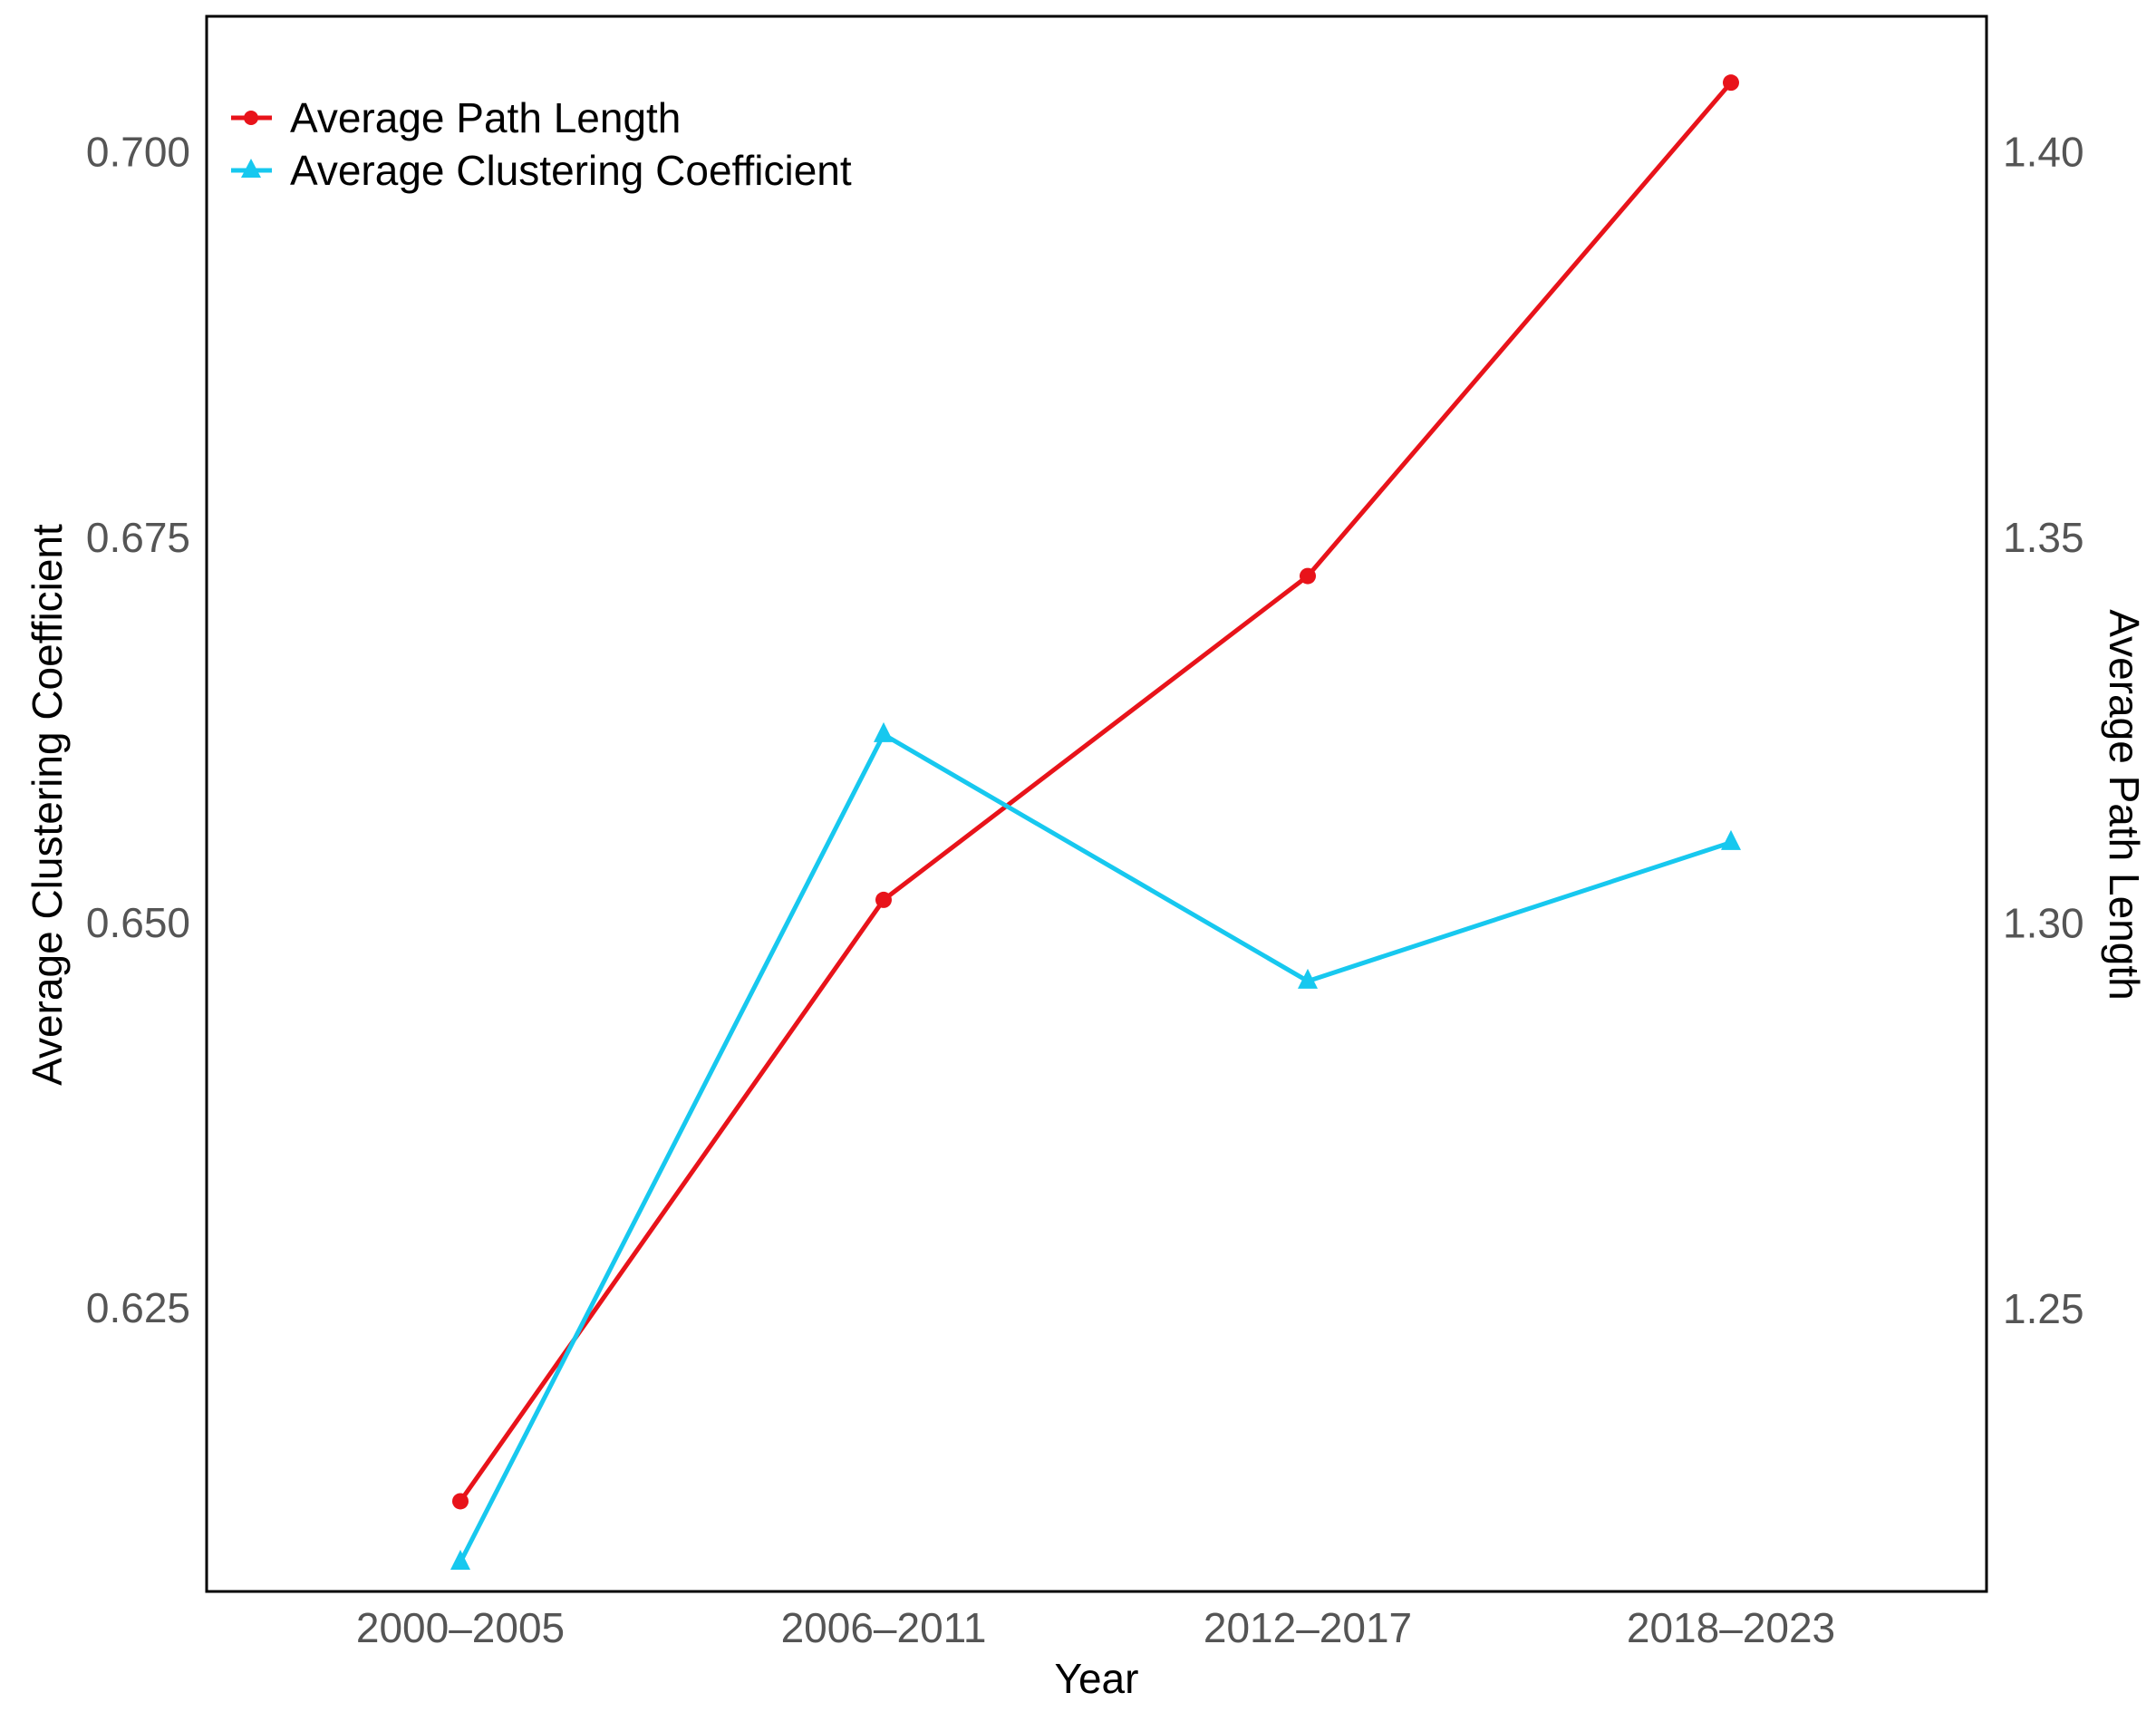 This screenshot has height=1712, width=2156. What do you see at coordinates (47, 805) in the screenshot?
I see `left-y-axis-title: Average Clustering Coefficient` at bounding box center [47, 805].